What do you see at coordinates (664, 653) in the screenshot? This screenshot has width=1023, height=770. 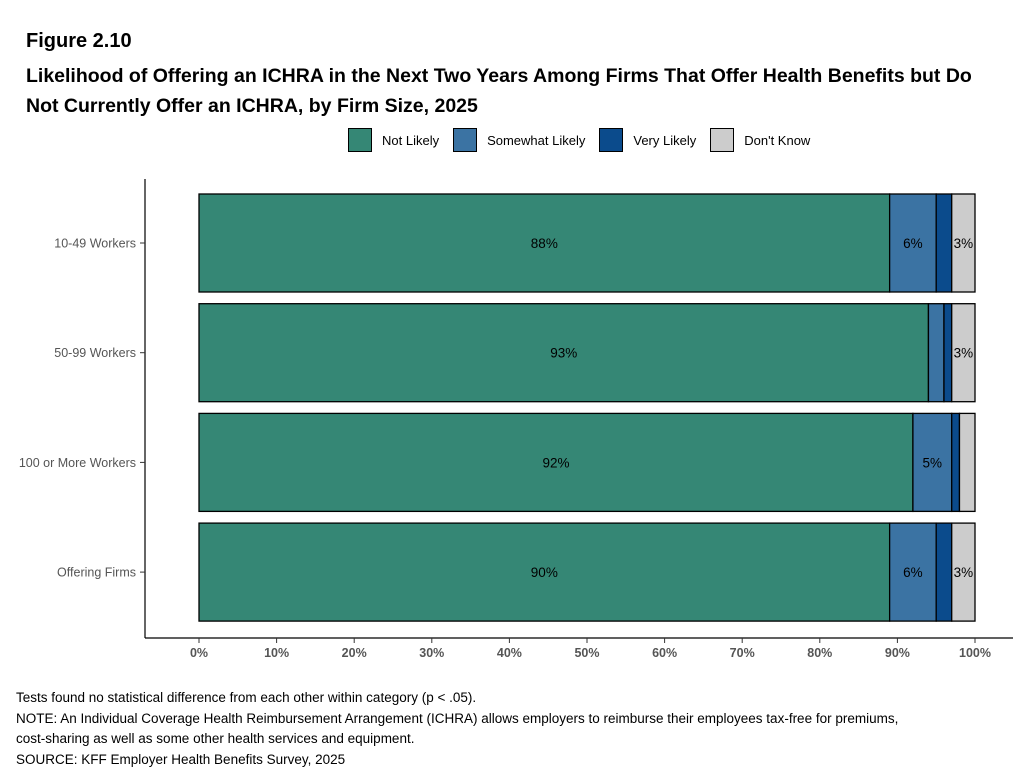 I see `x-tick-label: 60%` at bounding box center [664, 653].